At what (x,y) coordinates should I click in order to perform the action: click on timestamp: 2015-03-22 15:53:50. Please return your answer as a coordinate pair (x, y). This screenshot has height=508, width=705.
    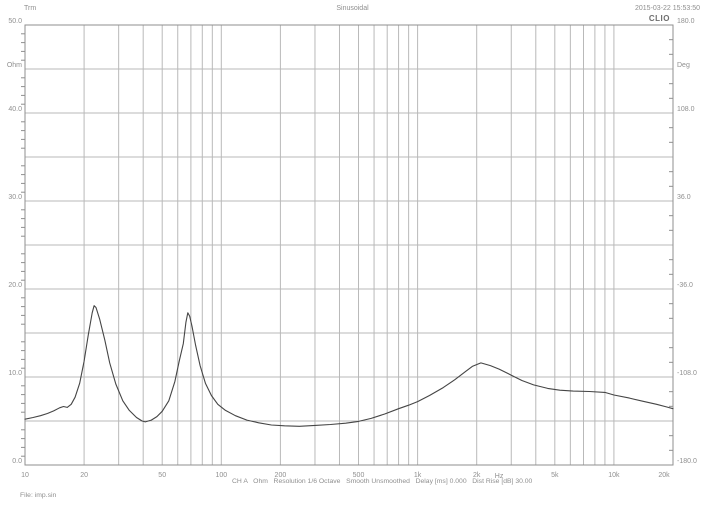
    Looking at the image, I should click on (667, 8).